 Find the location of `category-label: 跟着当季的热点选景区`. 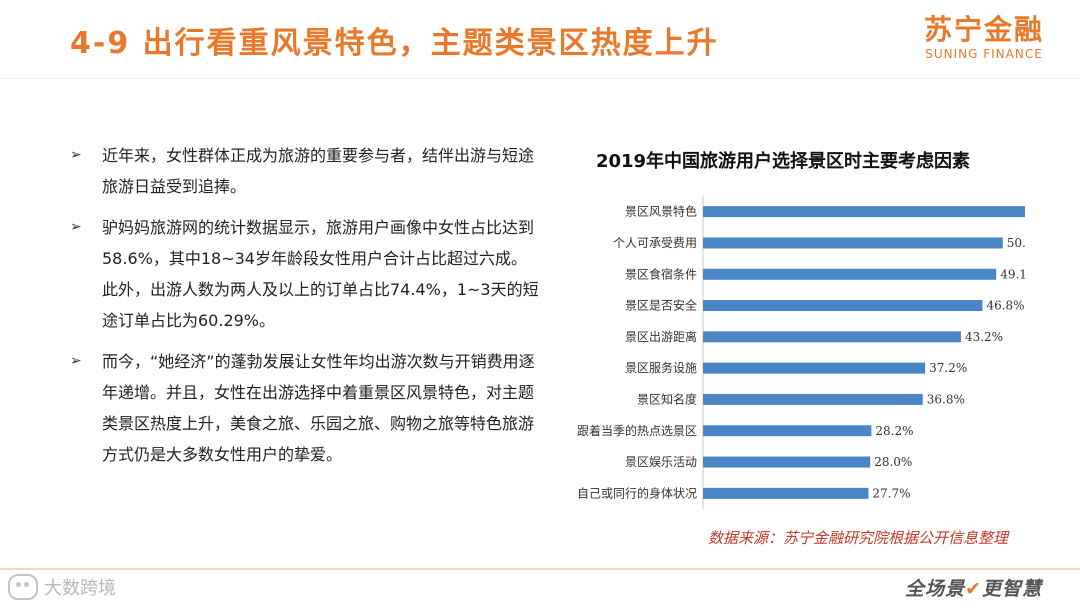

category-label: 跟着当季的热点选景区 is located at coordinates (637, 430).